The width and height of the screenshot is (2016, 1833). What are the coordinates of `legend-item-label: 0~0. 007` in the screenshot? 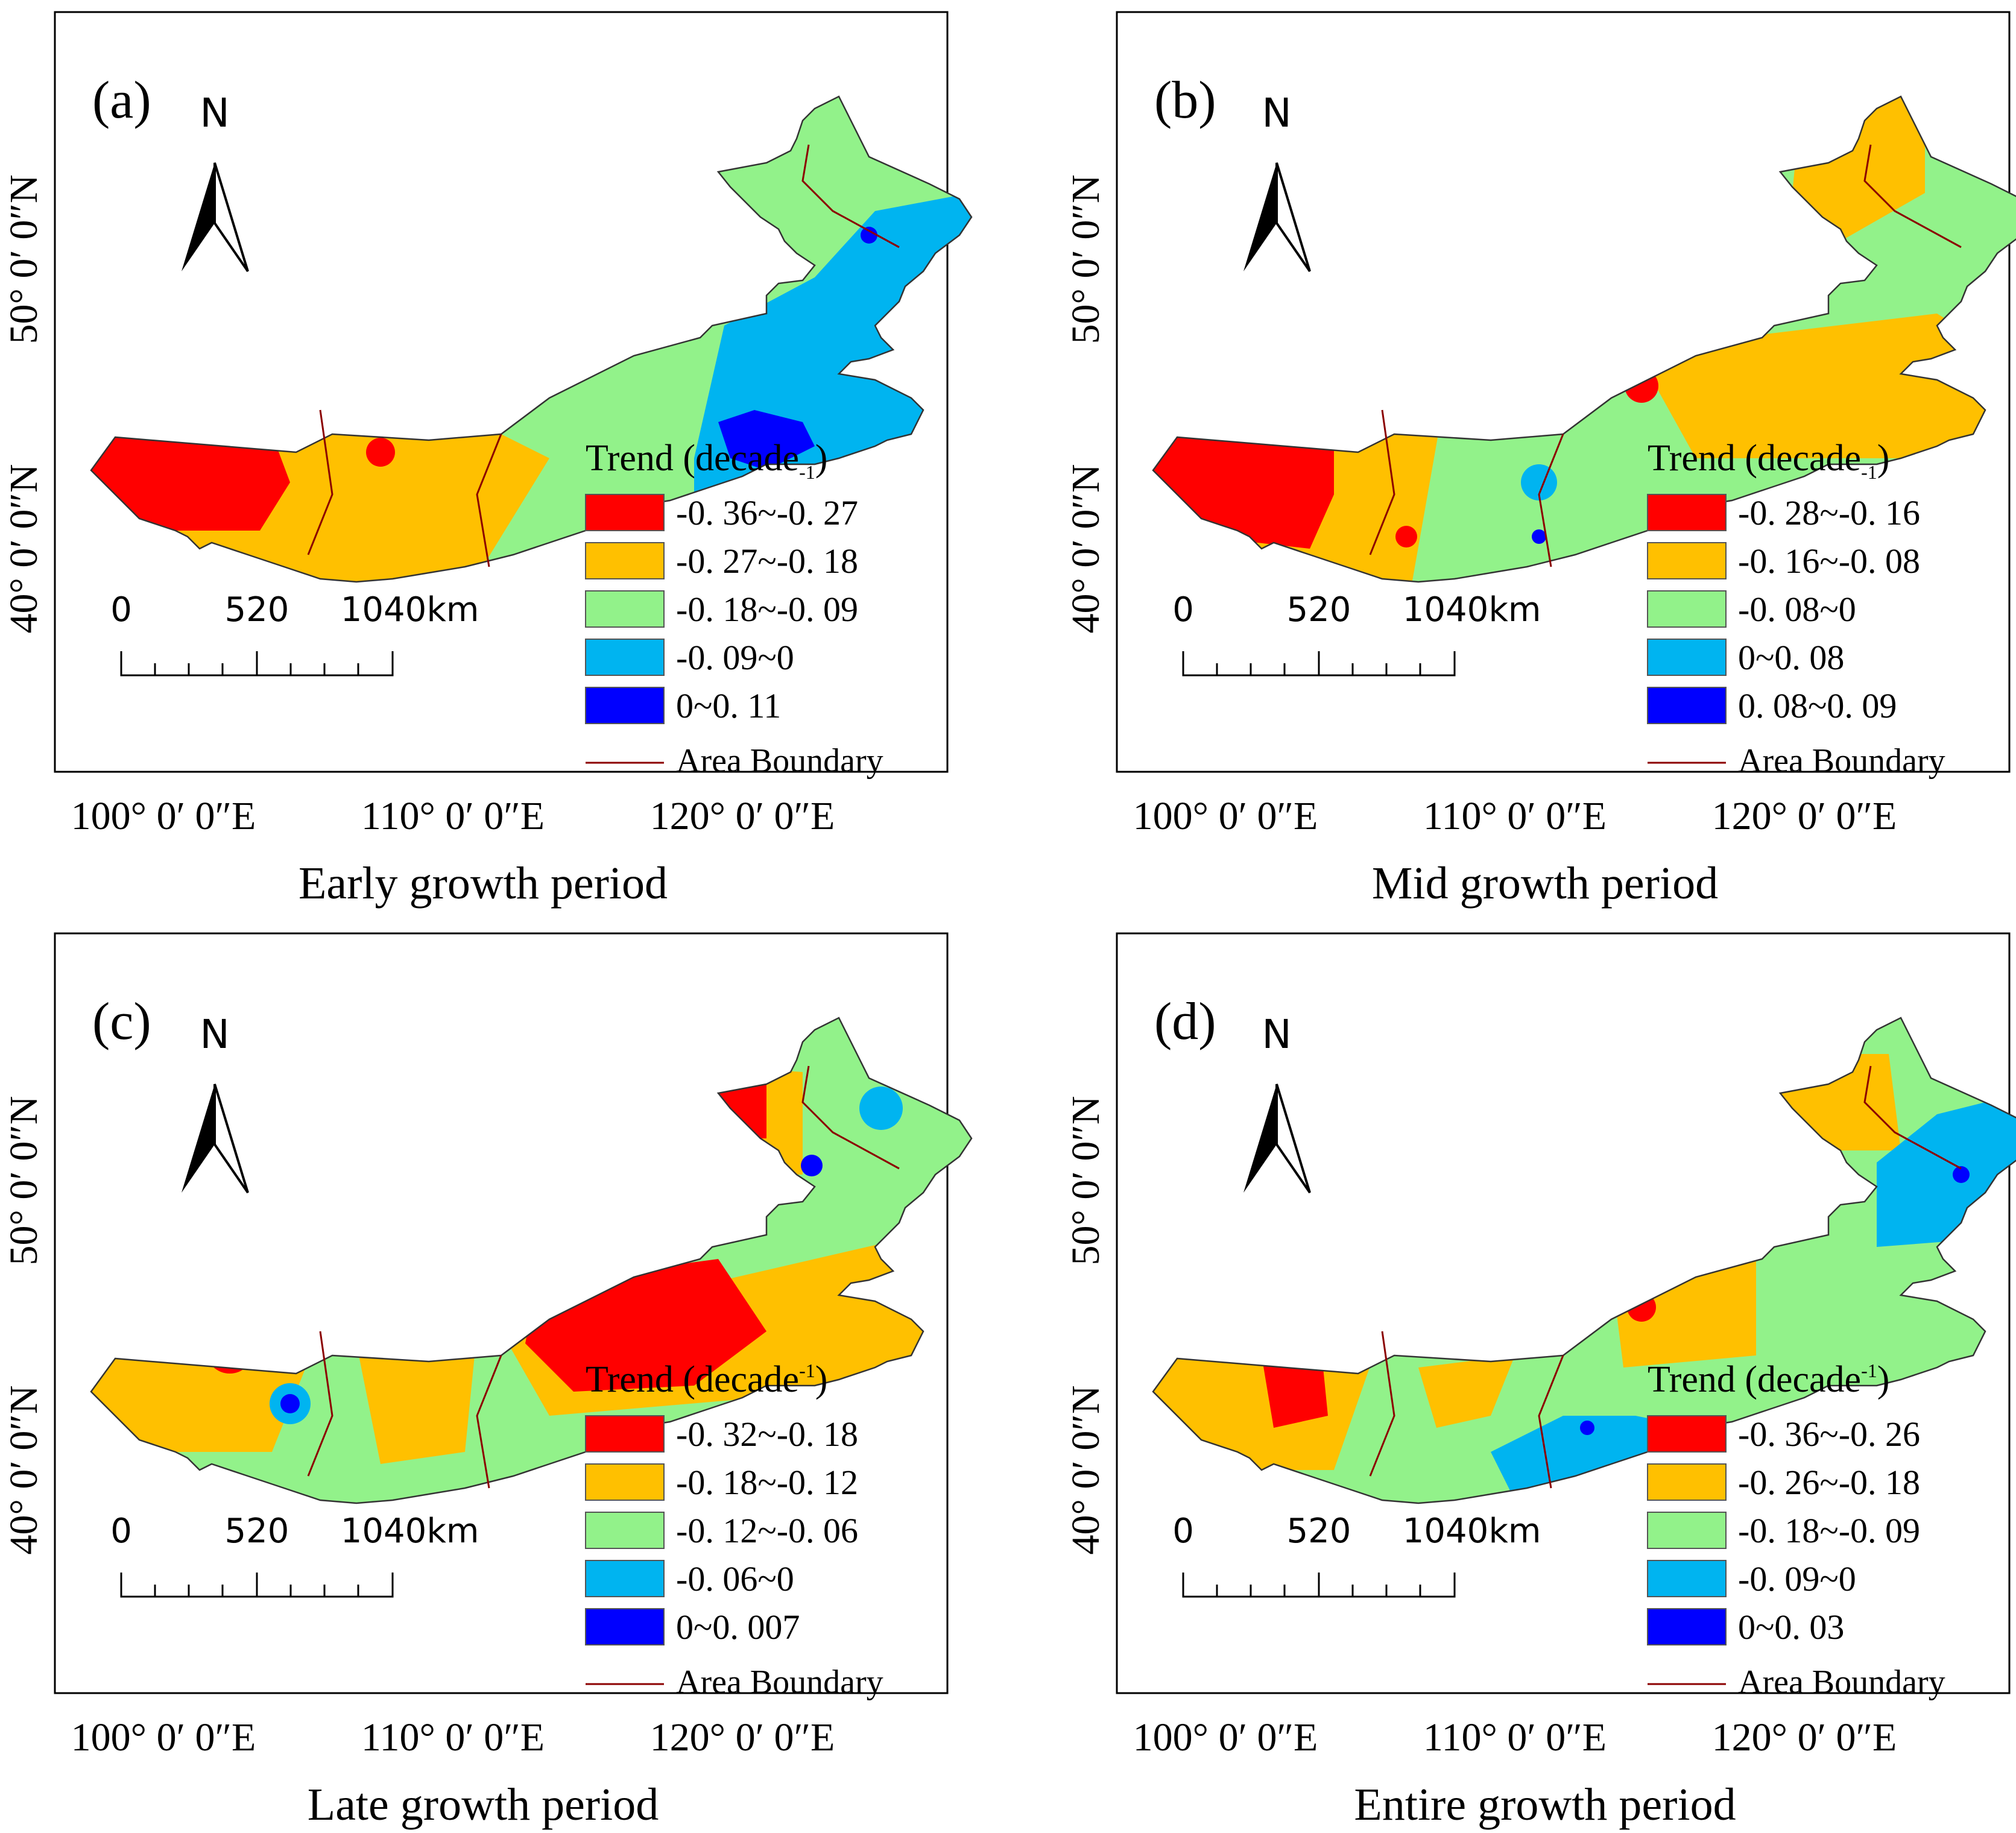 It's located at (738, 1627).